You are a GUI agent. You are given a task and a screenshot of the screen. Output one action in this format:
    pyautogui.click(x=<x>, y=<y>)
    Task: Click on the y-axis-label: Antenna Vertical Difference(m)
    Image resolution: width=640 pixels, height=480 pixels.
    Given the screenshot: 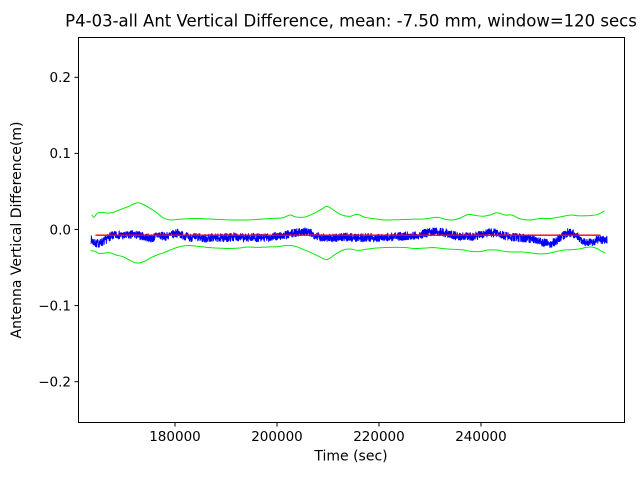 What is the action you would take?
    pyautogui.click(x=17, y=230)
    